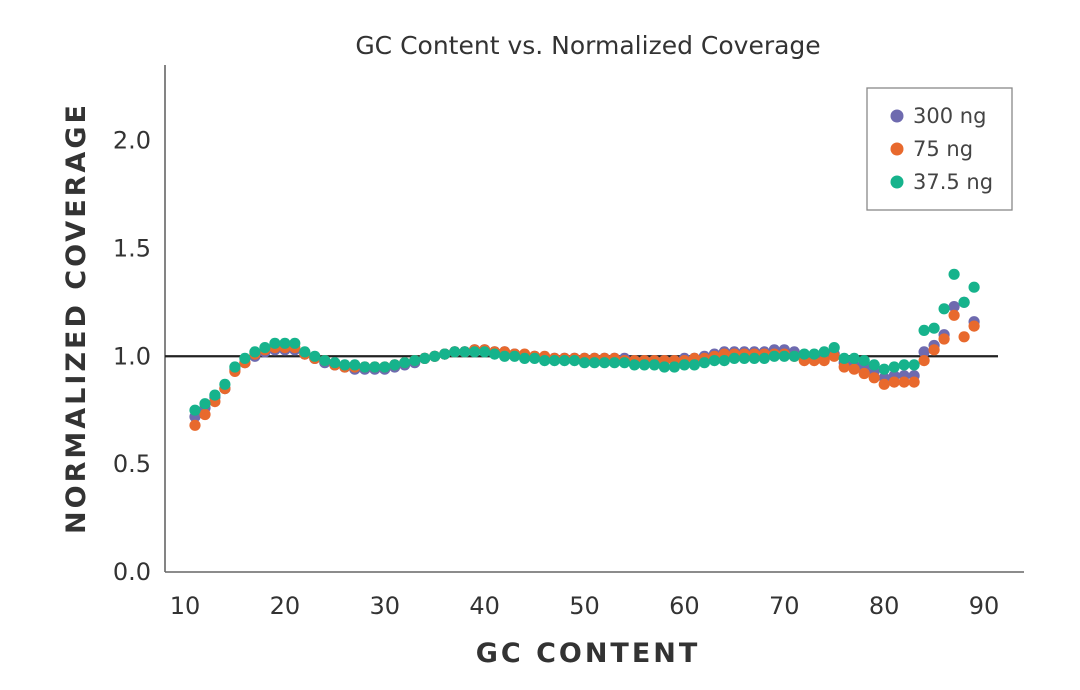 This screenshot has height=690, width=1080. I want to click on x-tick-label: 40, so click(484, 606).